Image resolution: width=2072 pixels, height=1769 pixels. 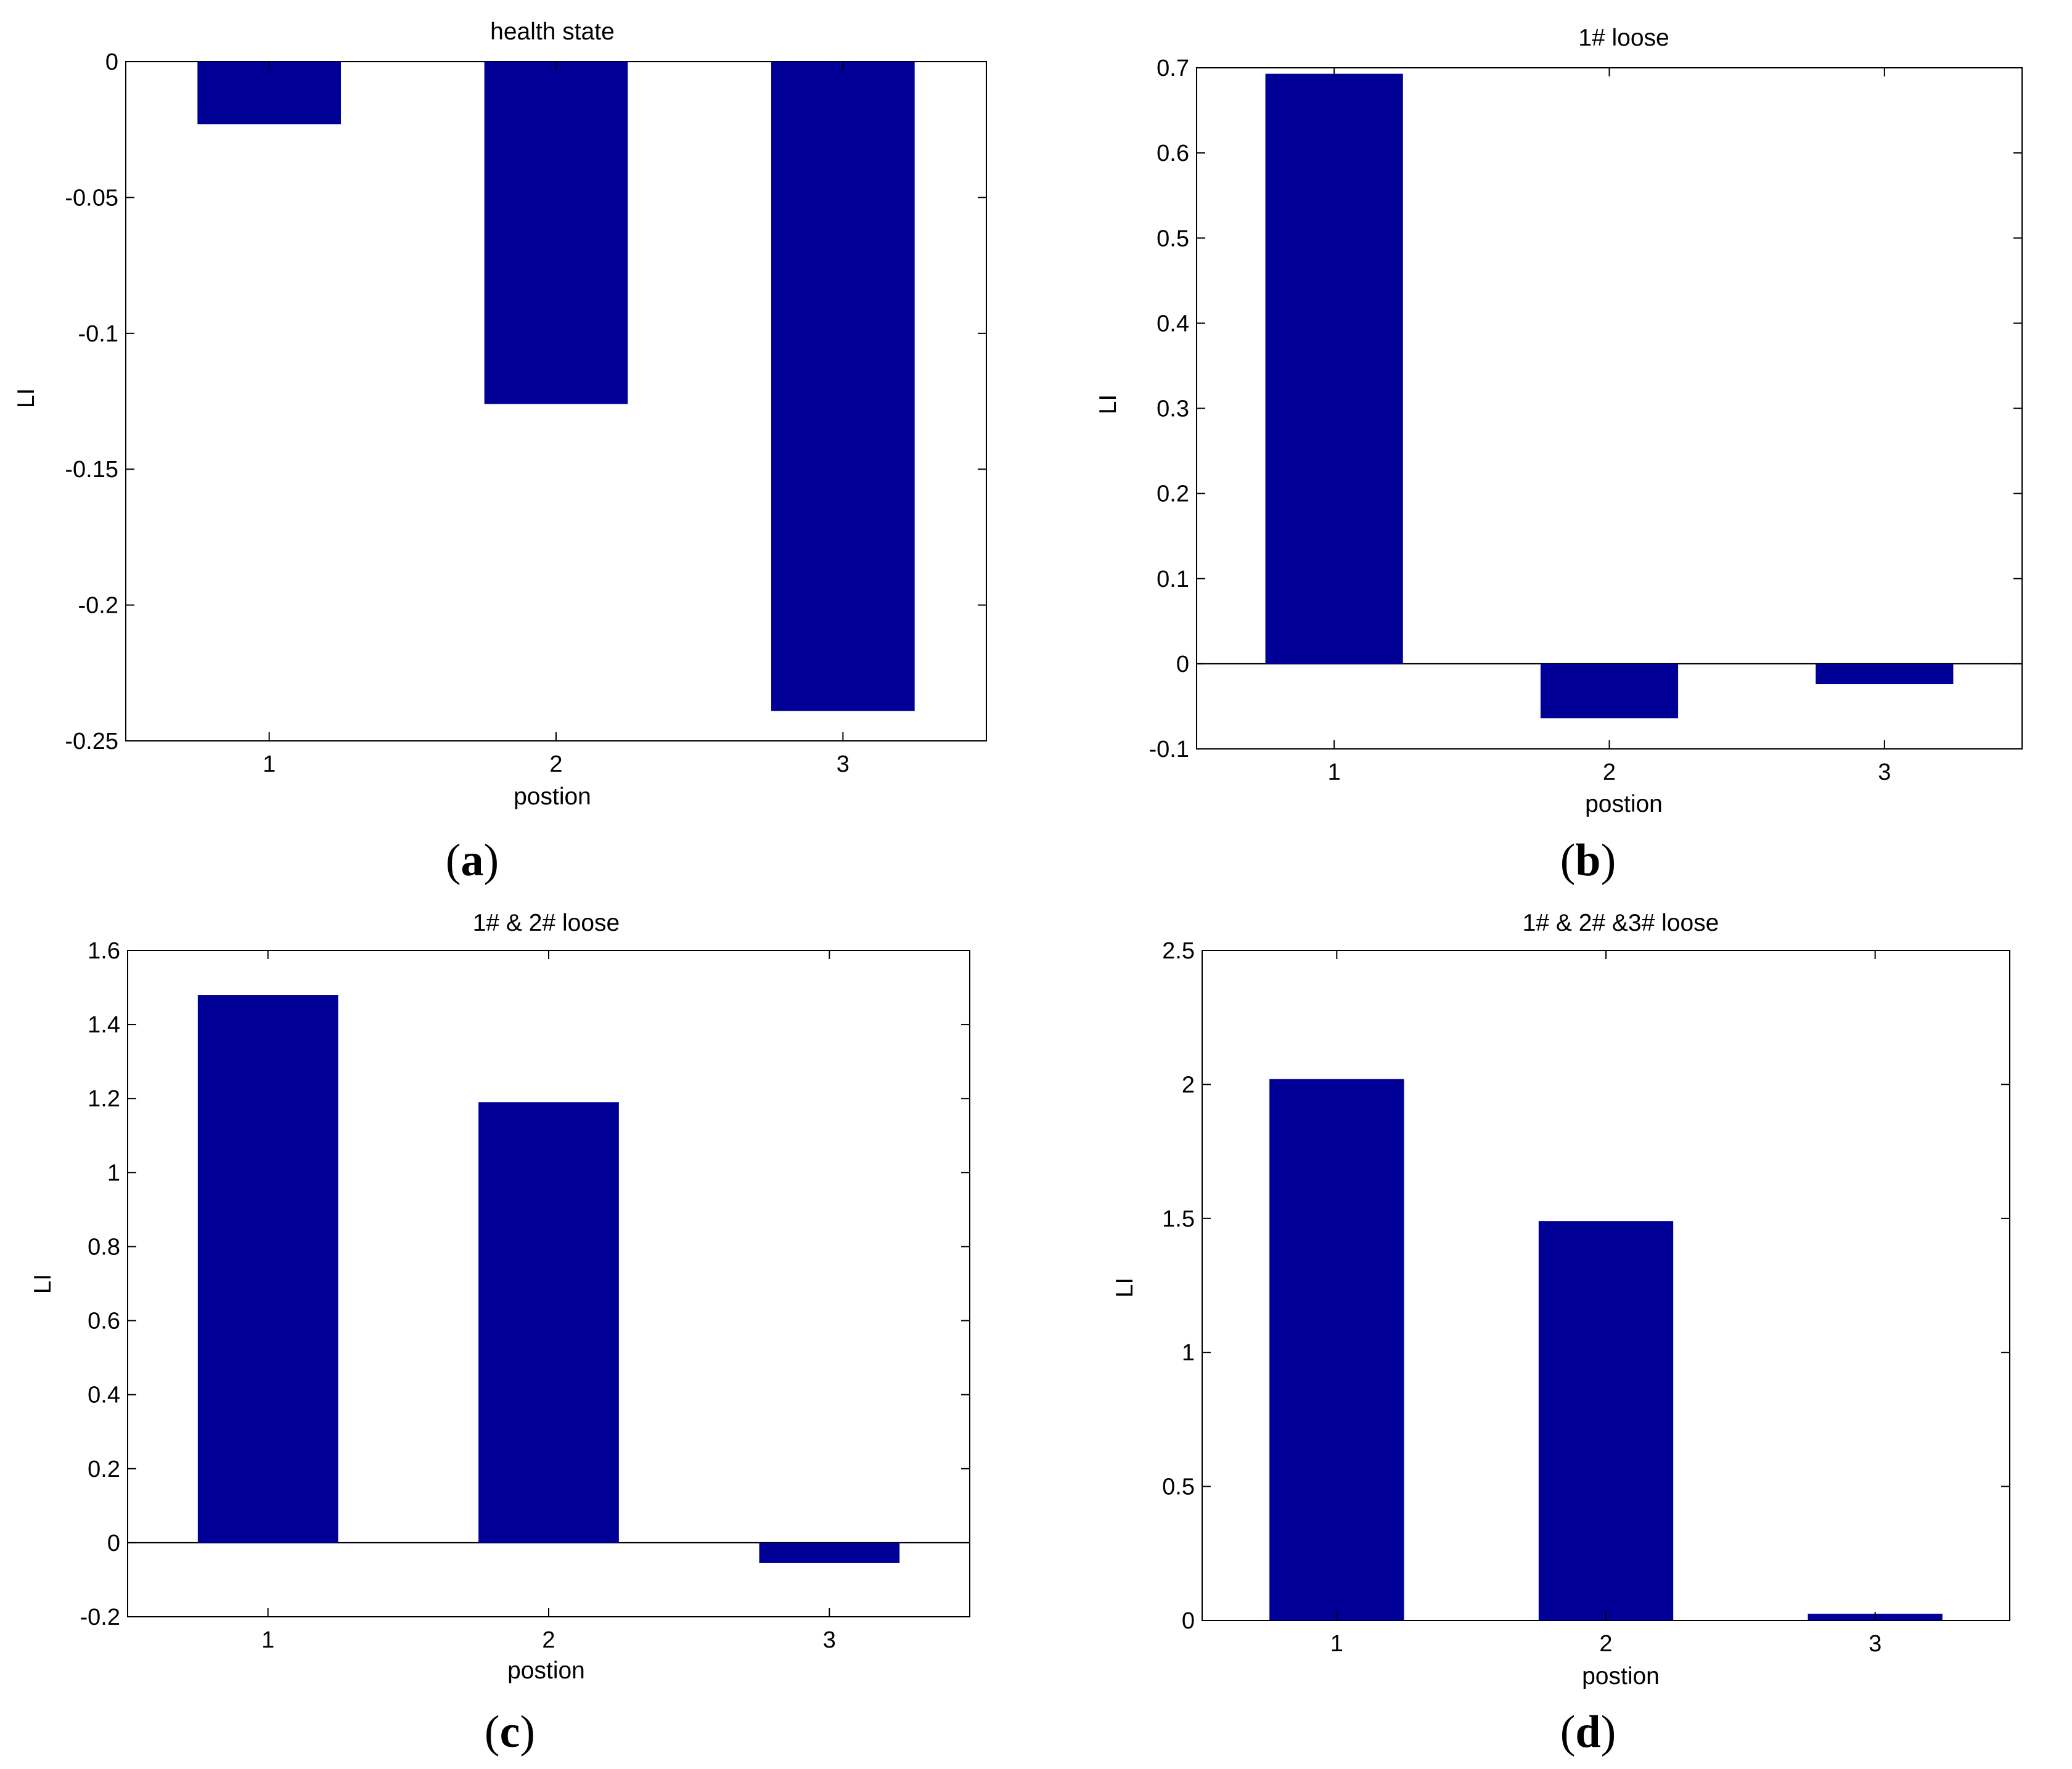 I want to click on panel-caption-letter: a, so click(x=472, y=860).